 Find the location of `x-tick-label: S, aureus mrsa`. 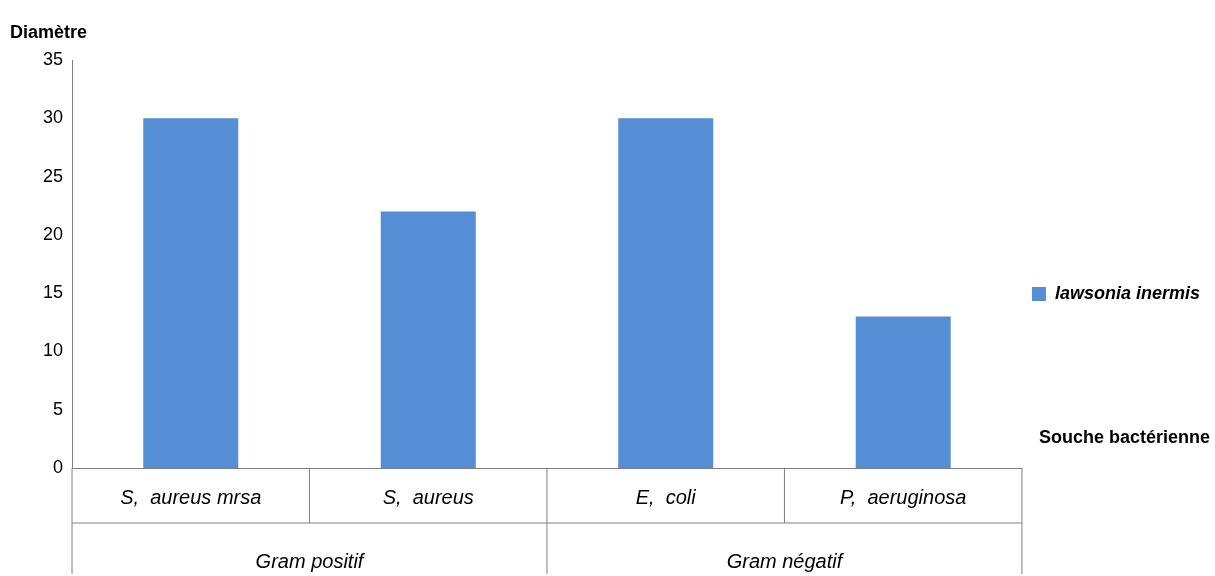

x-tick-label: S, aureus mrsa is located at coordinates (191, 496).